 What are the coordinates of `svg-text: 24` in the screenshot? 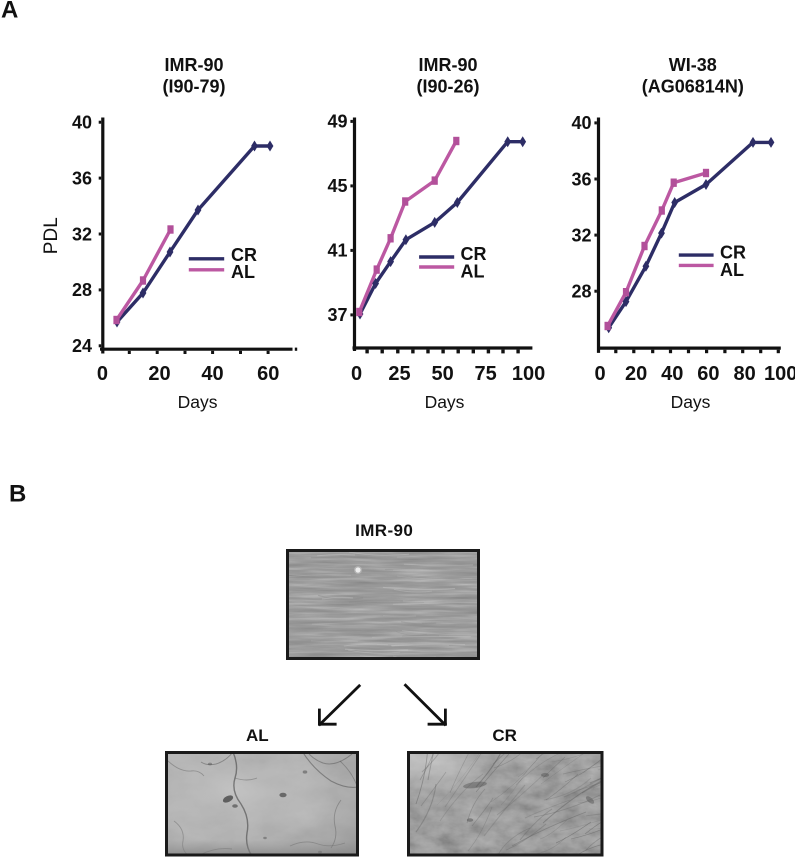 It's located at (82, 346).